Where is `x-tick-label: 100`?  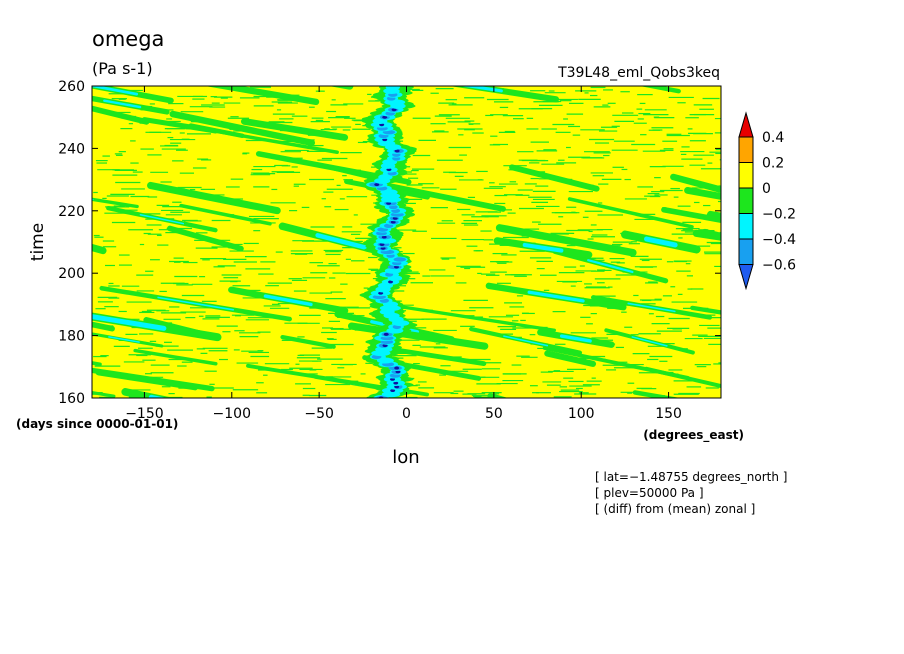 x-tick-label: 100 is located at coordinates (581, 414).